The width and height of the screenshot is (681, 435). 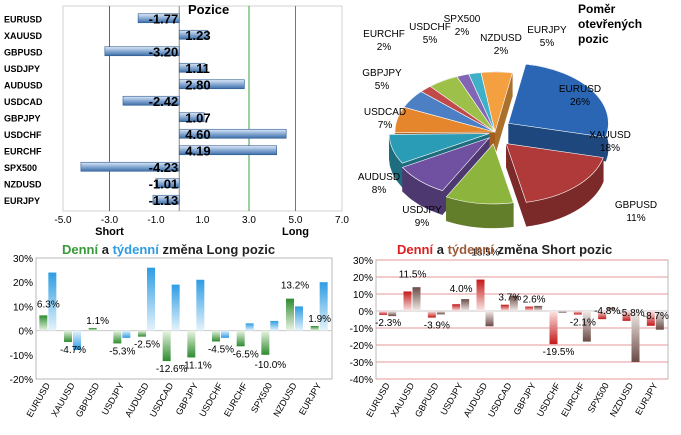 I want to click on pie-slice-percent: 18%, so click(x=610, y=148).